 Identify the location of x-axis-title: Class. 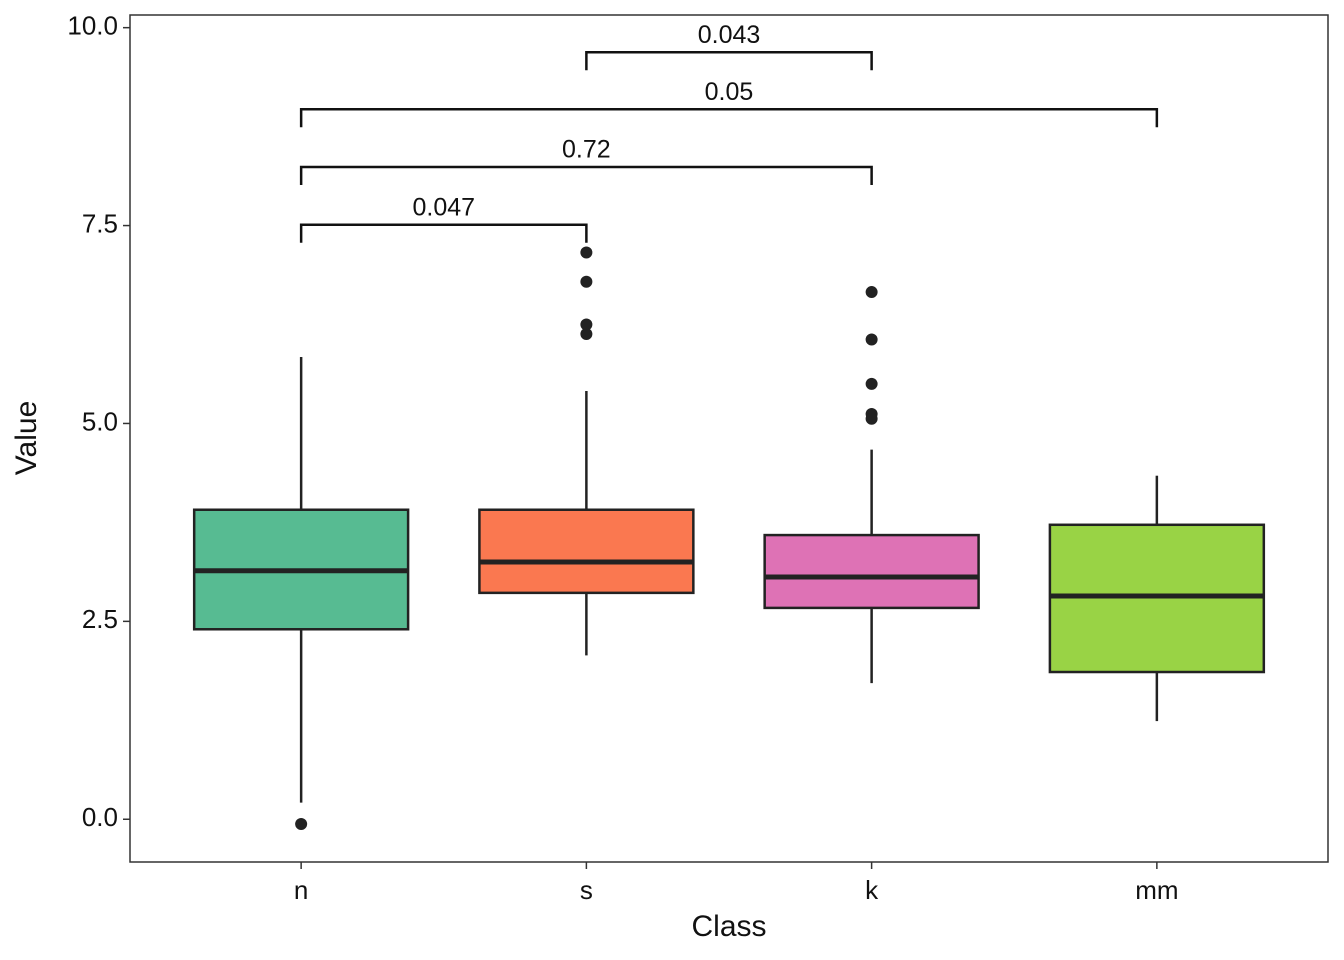
(728, 926).